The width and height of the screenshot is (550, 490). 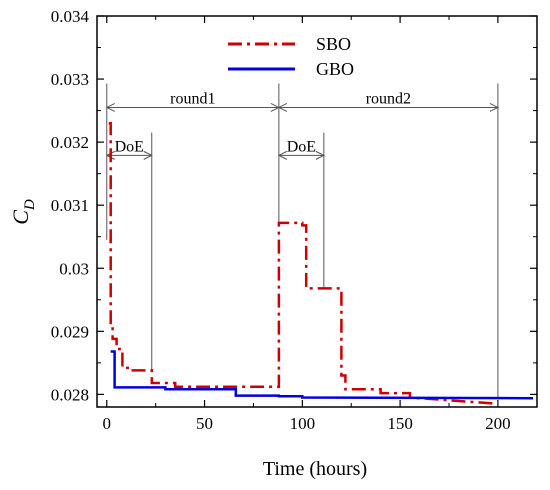 I want to click on annotations: round1 round2 DoE DoE, so click(x=302, y=125).